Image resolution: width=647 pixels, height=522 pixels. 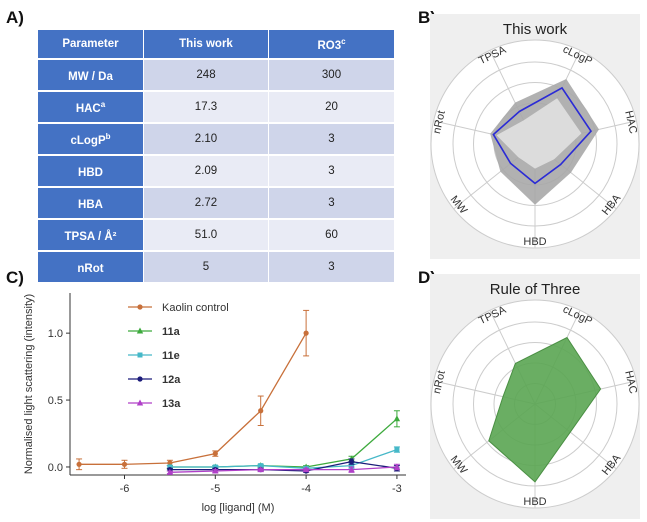 I want to click on row-header: HBA, so click(x=91, y=203).